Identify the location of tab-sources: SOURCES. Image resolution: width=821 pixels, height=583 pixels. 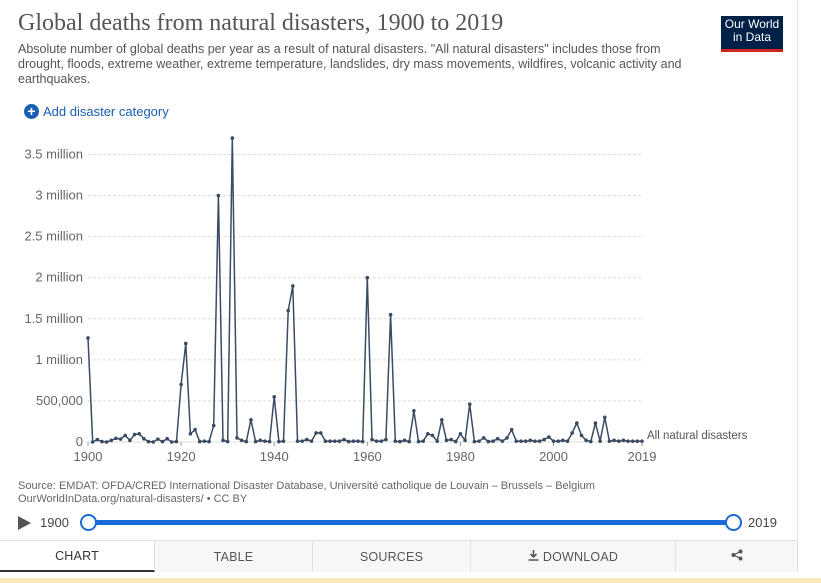
(392, 556).